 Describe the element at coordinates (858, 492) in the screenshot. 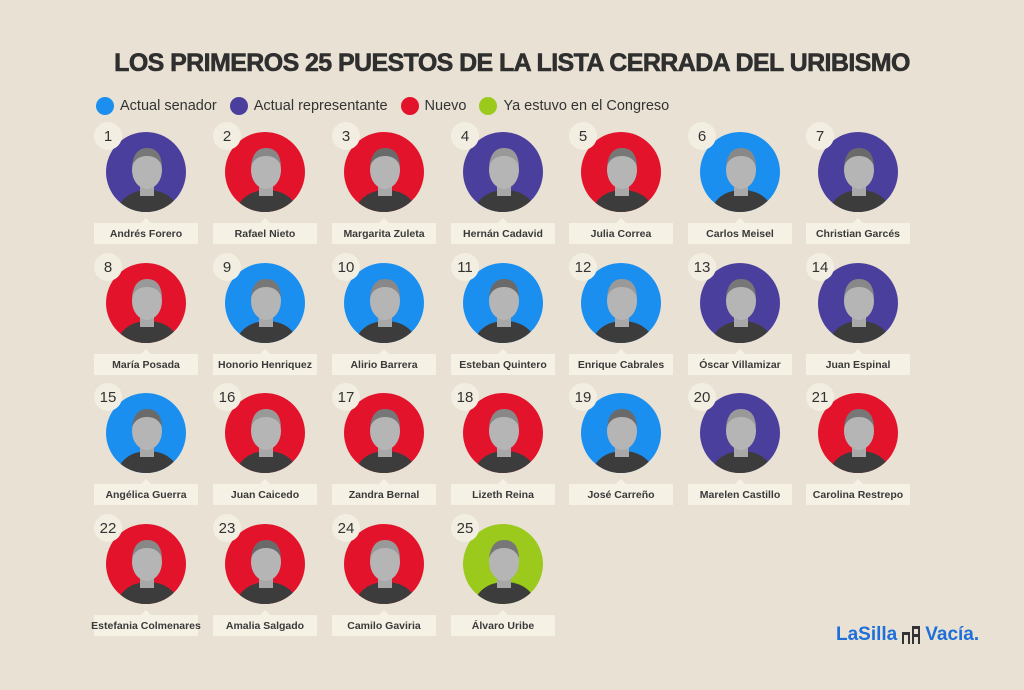

I see `candidate-name: Carolina Restrepo` at that location.